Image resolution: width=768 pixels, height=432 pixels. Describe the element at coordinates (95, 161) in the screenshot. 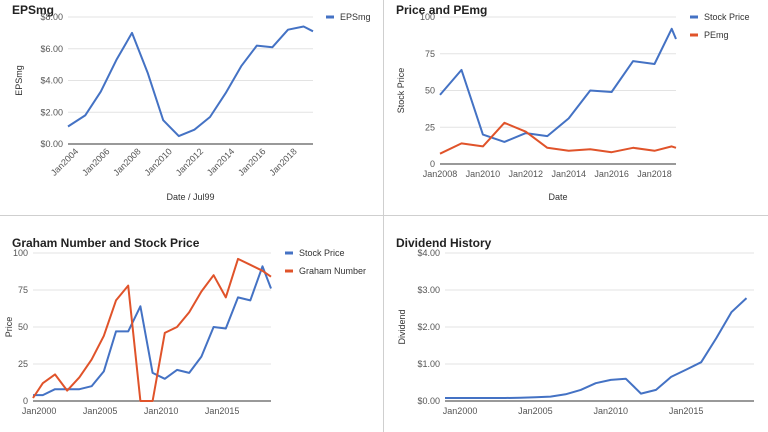

I see `x-tick-label: Jan2006` at that location.